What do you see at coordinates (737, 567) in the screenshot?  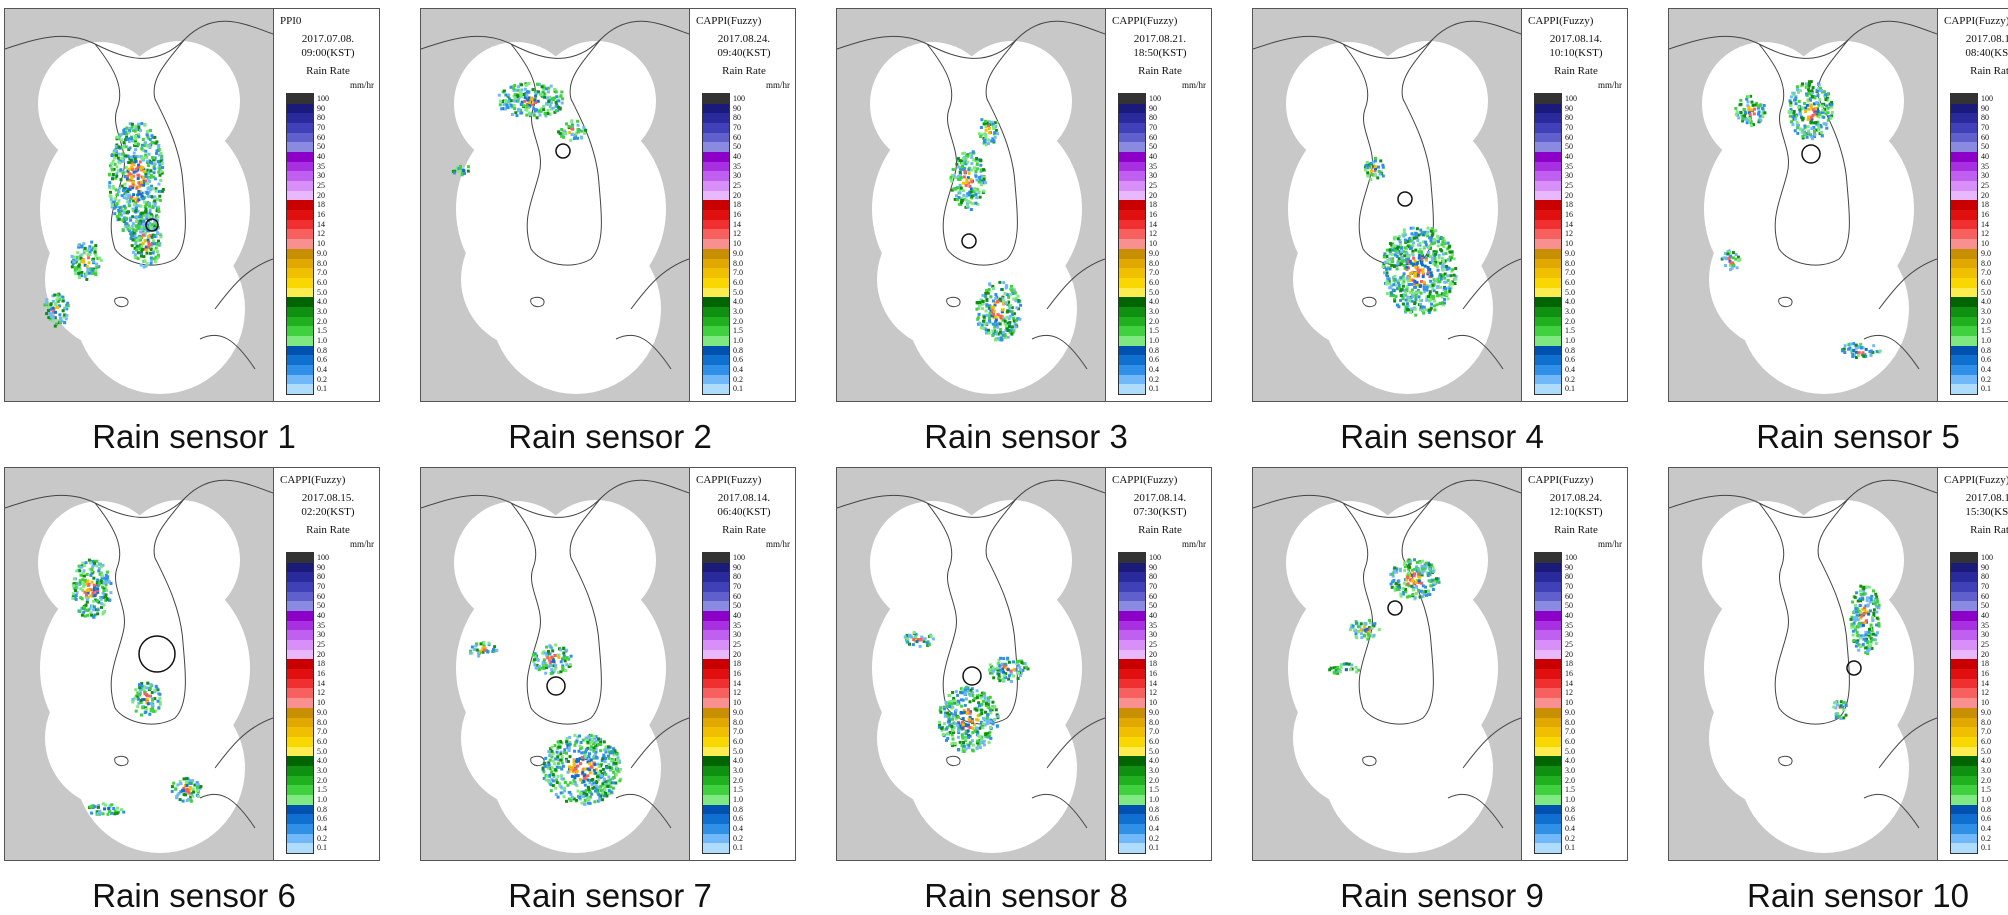 I see `scale-value-label: 90` at bounding box center [737, 567].